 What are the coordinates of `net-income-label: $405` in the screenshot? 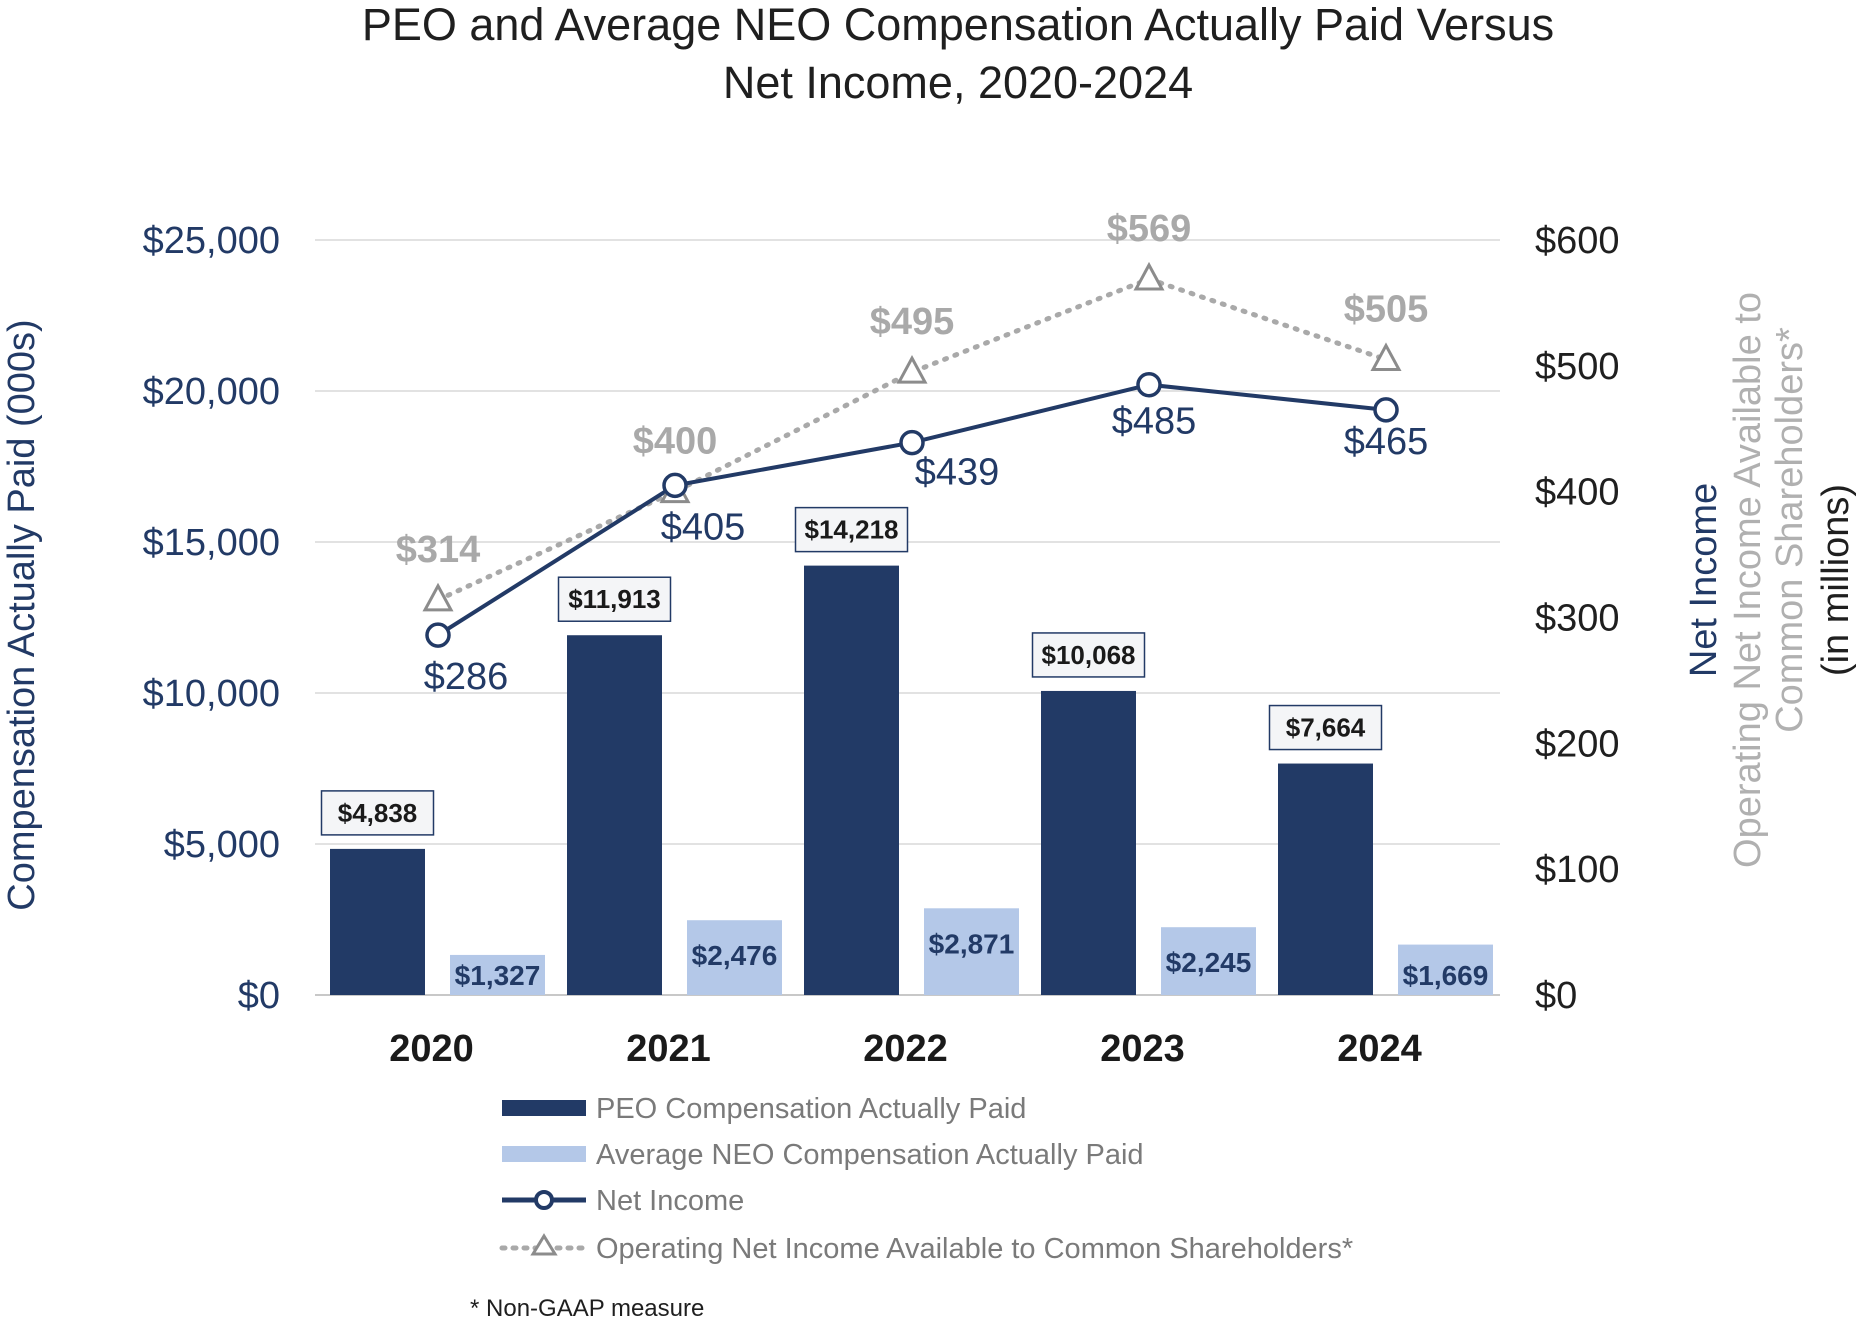 It's located at (703, 527).